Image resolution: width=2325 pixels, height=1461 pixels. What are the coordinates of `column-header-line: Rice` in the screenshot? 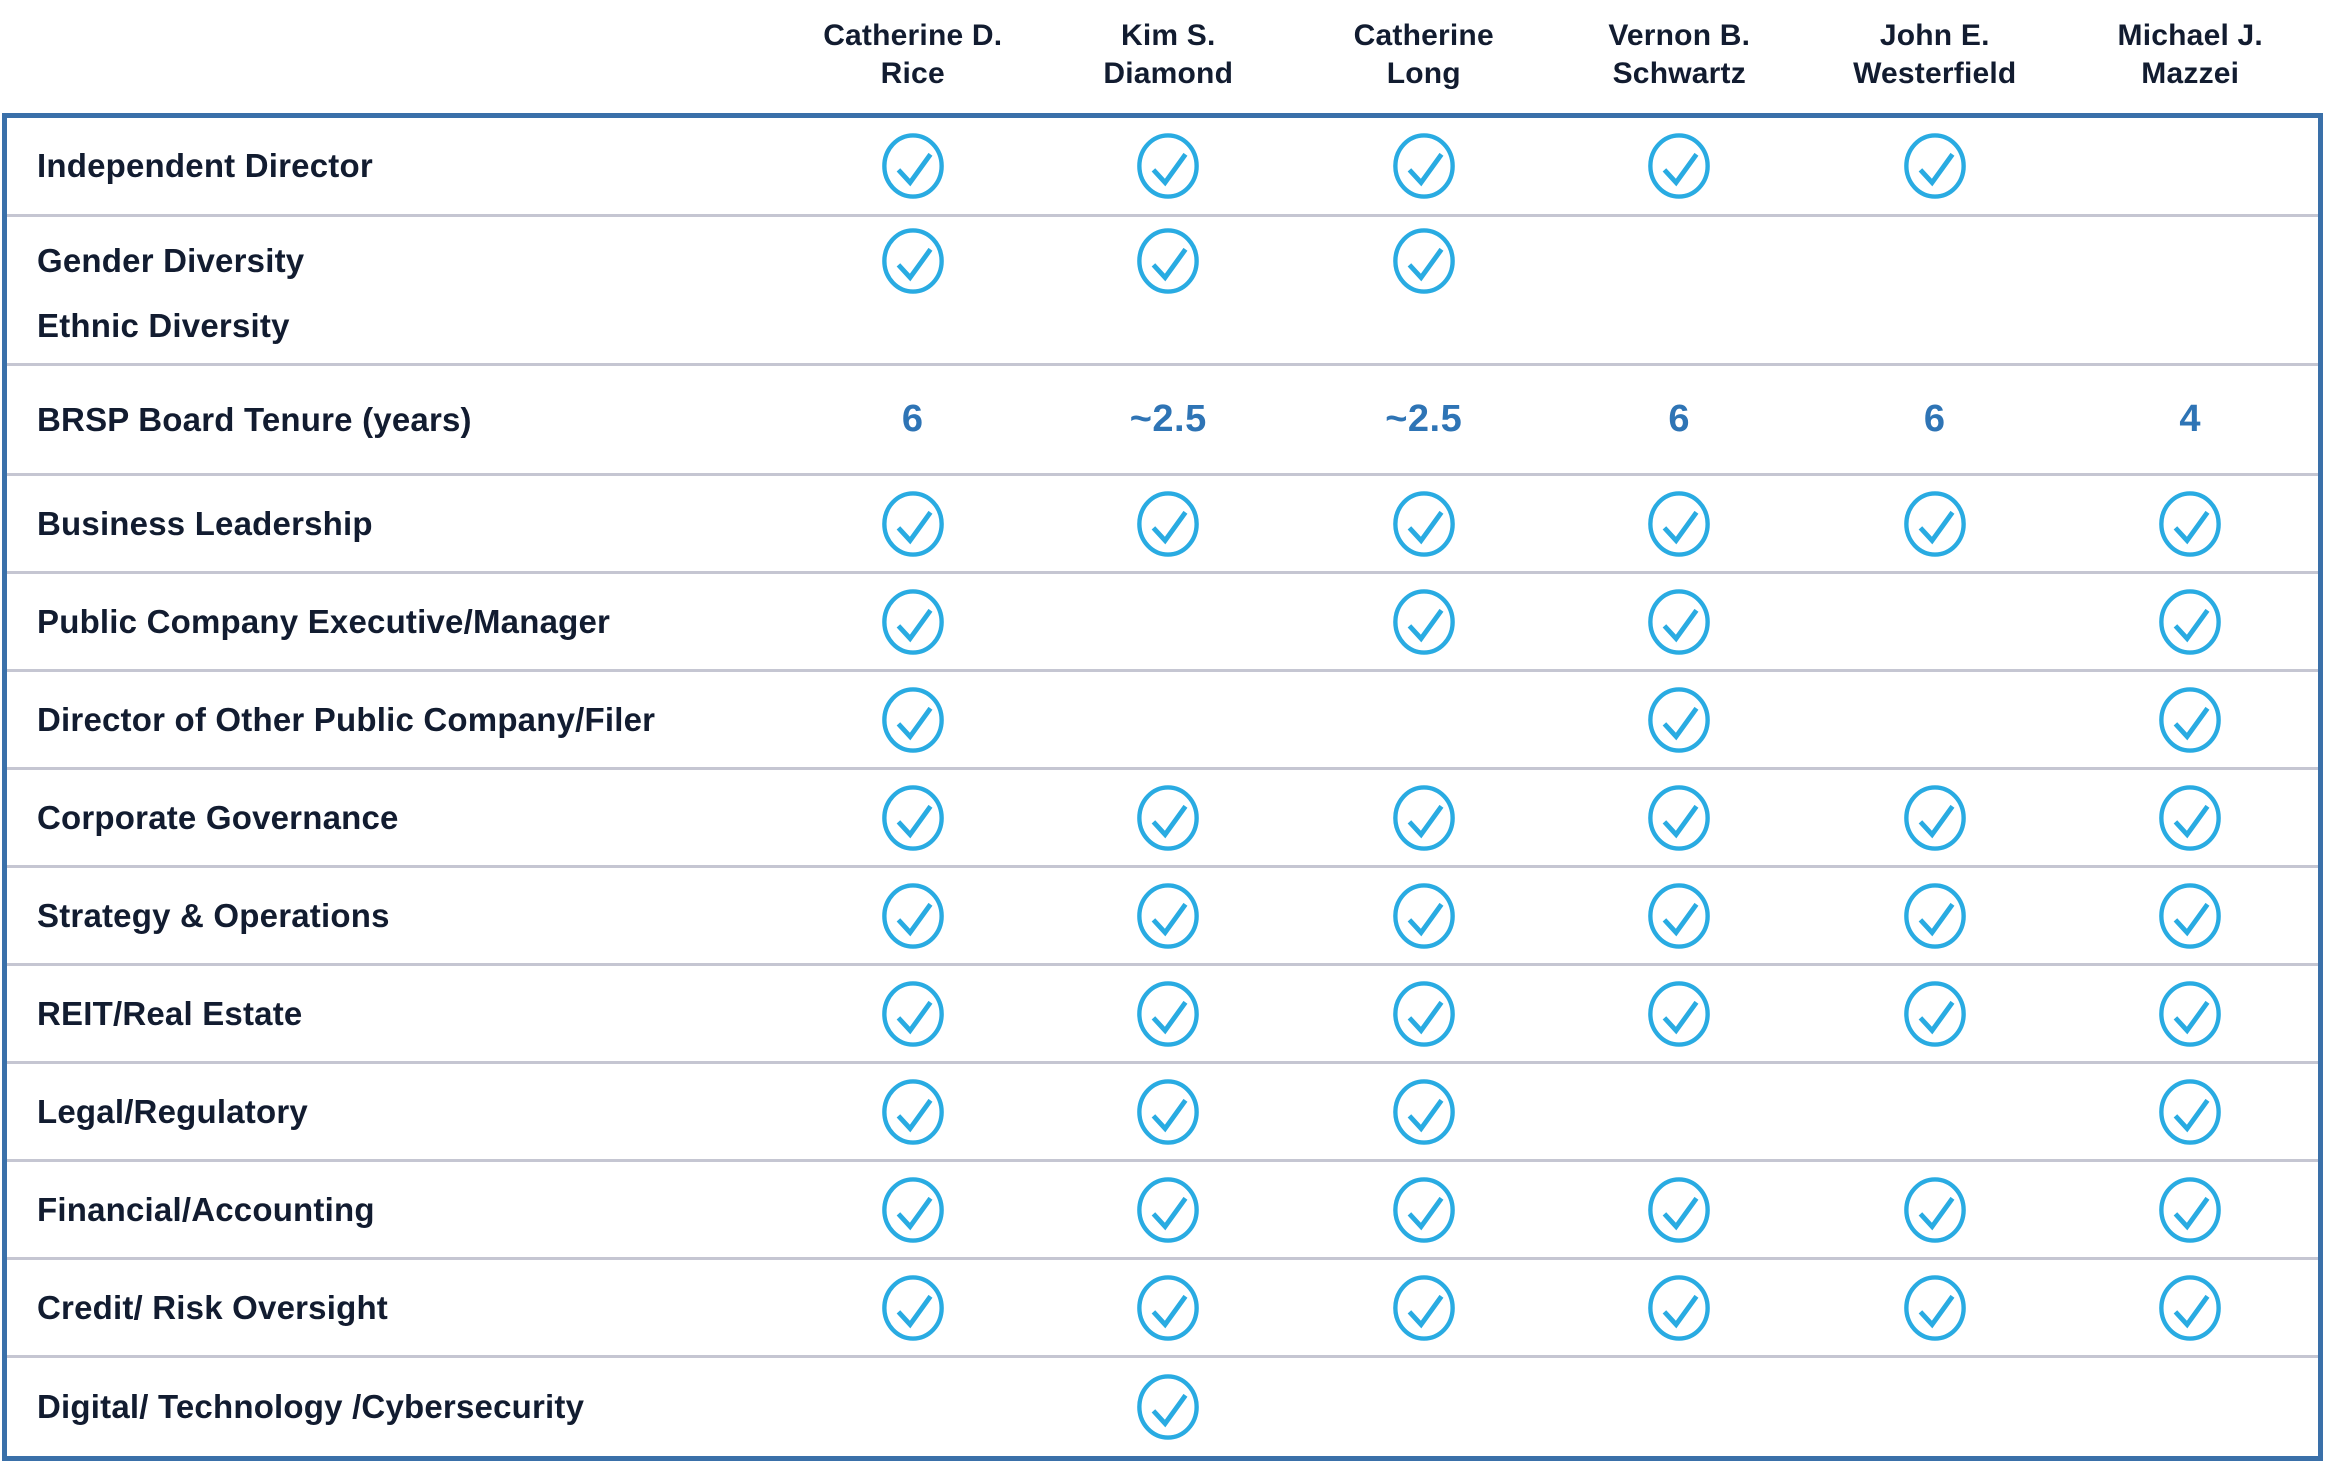 It's located at (912, 73).